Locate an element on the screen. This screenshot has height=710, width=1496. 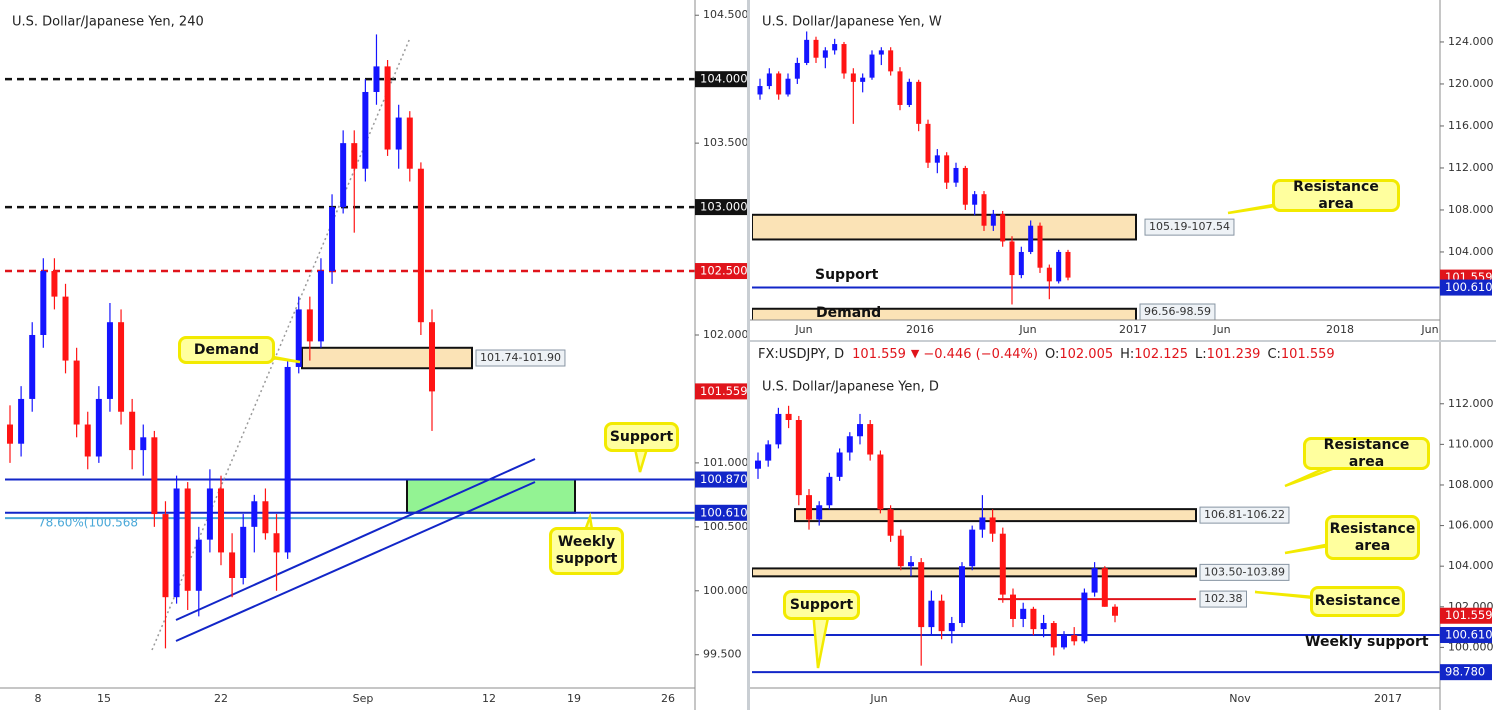
trend-line is located at coordinates (355, 539).